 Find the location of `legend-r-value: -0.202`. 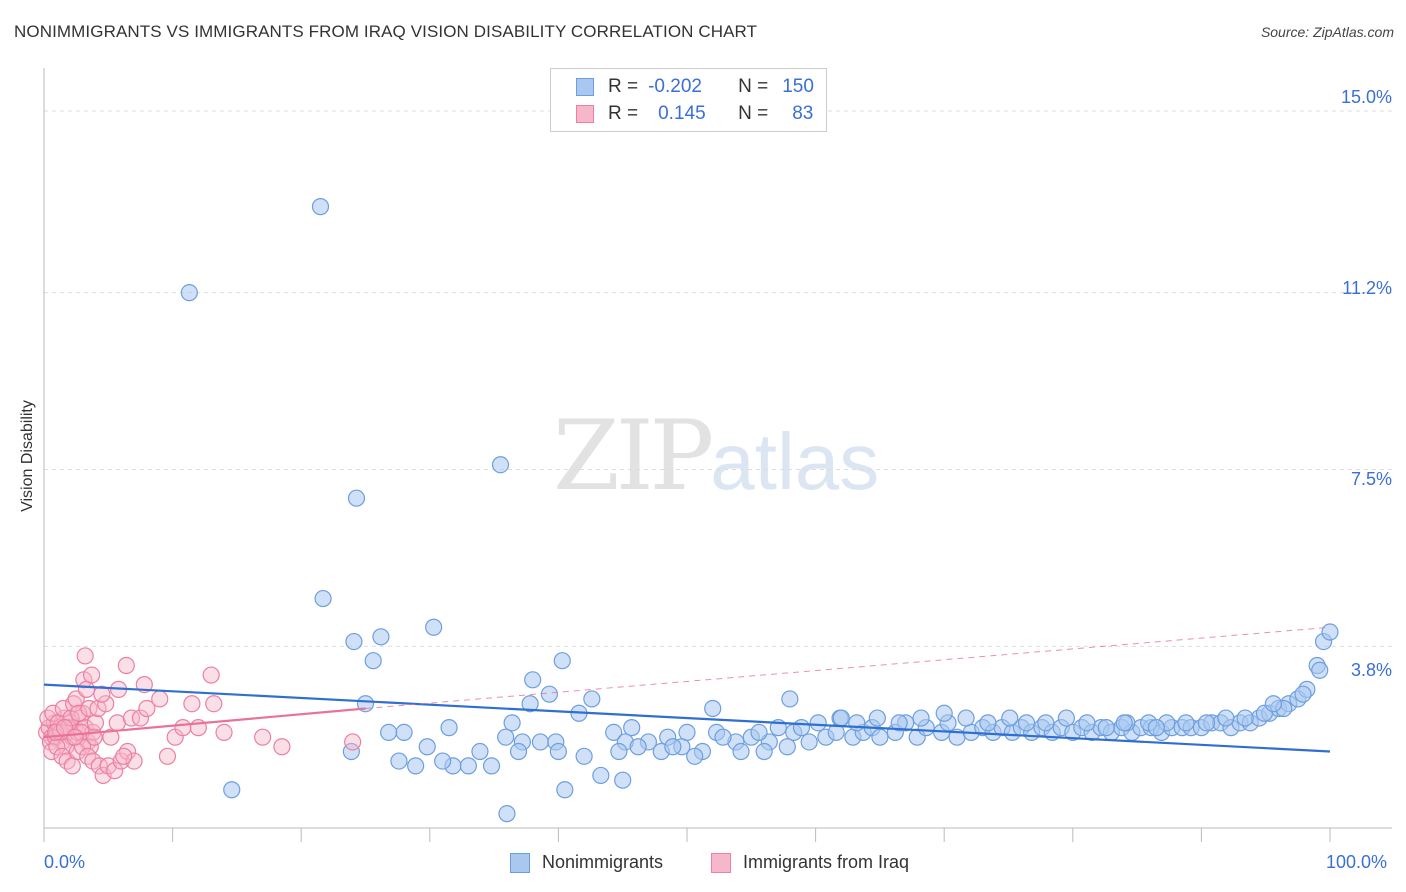

legend-r-value: -0.202 is located at coordinates (675, 86).